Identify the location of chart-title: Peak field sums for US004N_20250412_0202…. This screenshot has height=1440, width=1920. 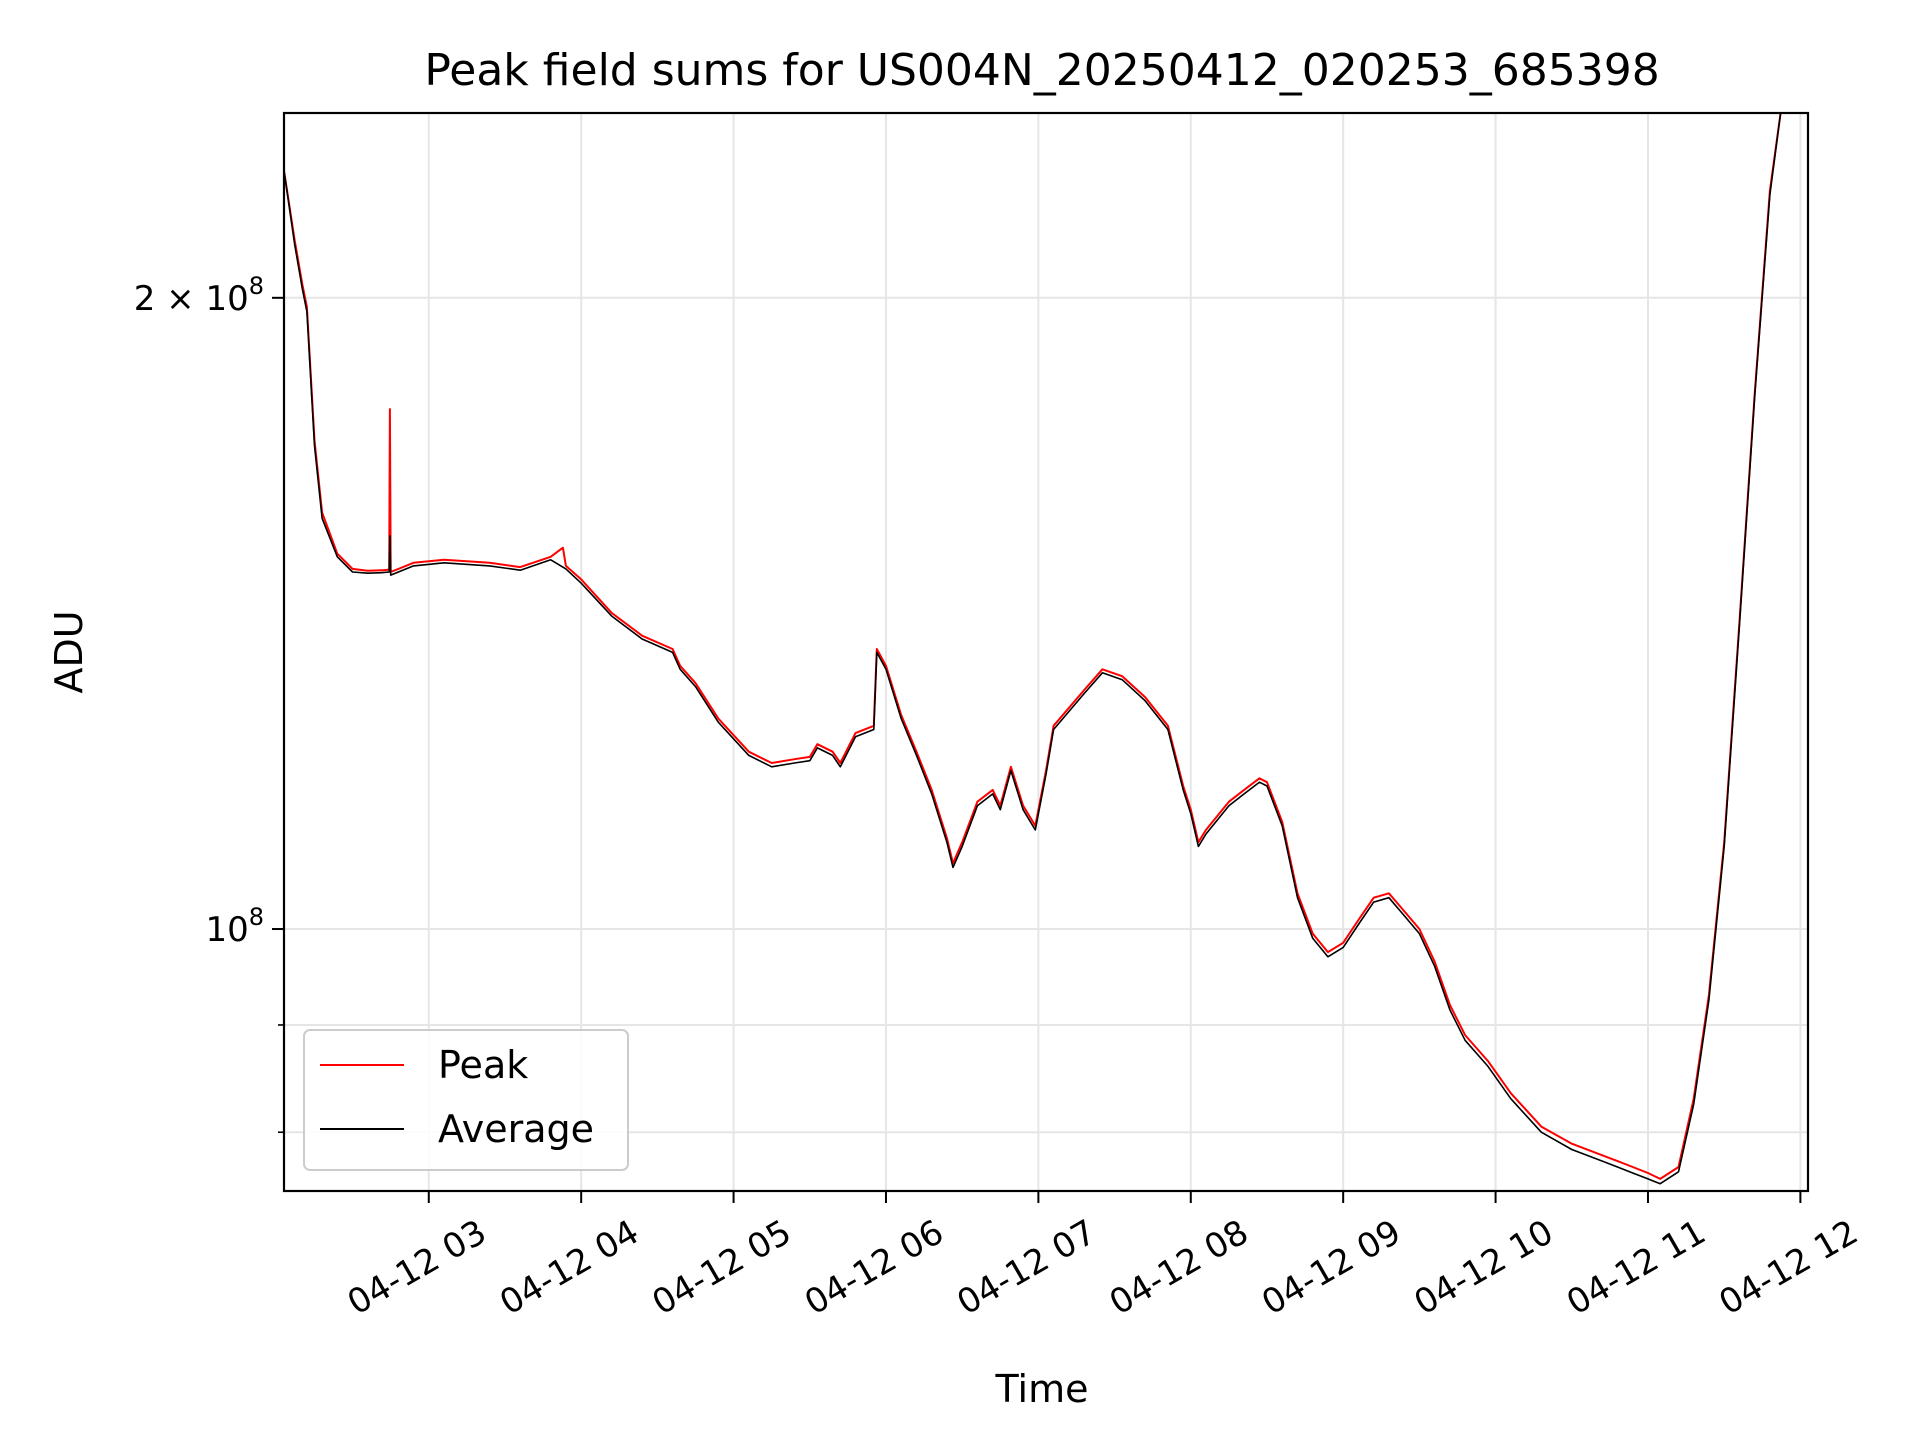
(1041, 70).